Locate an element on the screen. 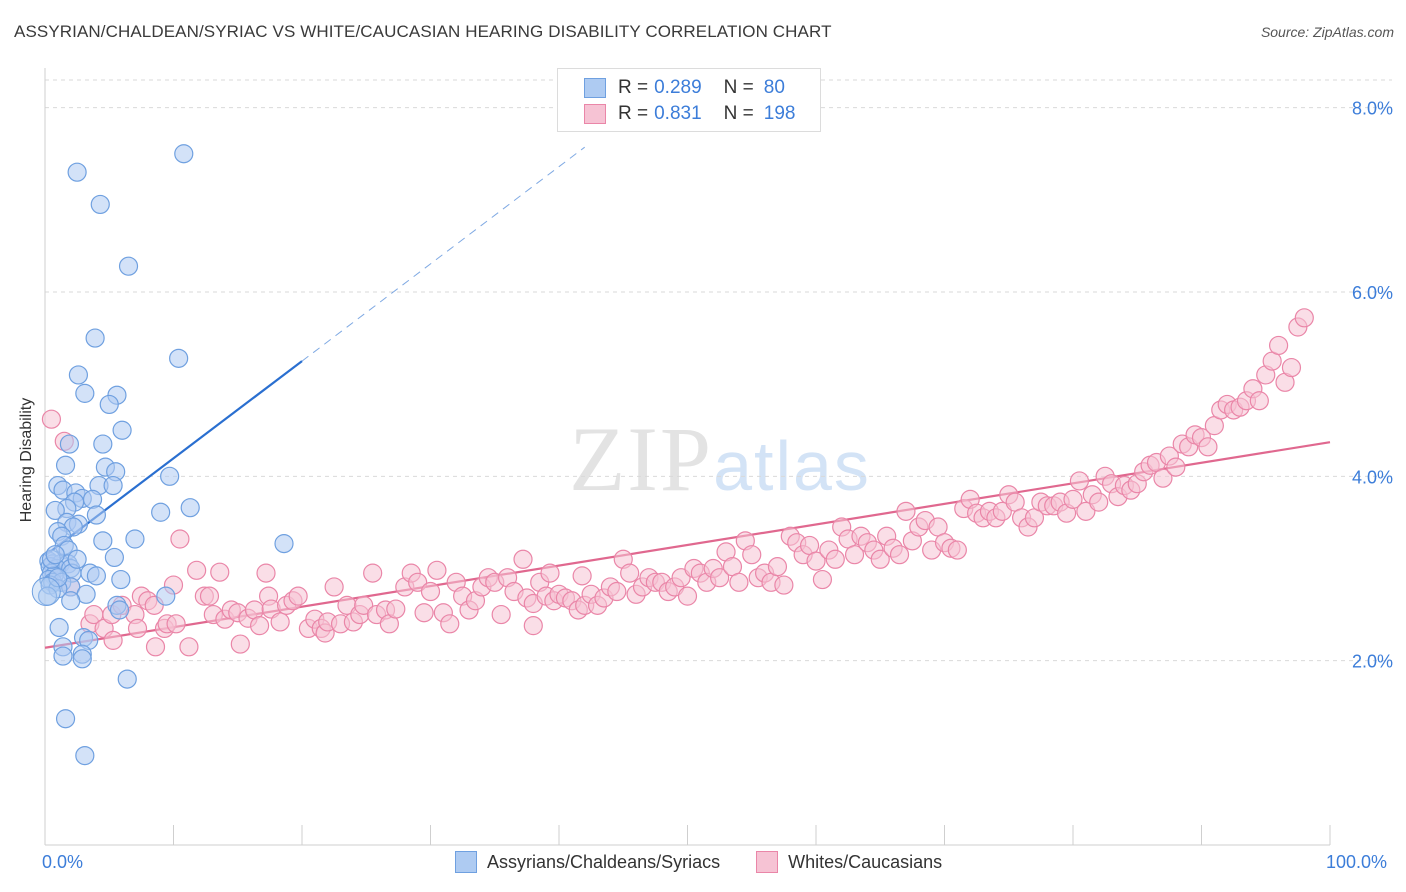  watermark-atlas: atlas is located at coordinates (792, 466).